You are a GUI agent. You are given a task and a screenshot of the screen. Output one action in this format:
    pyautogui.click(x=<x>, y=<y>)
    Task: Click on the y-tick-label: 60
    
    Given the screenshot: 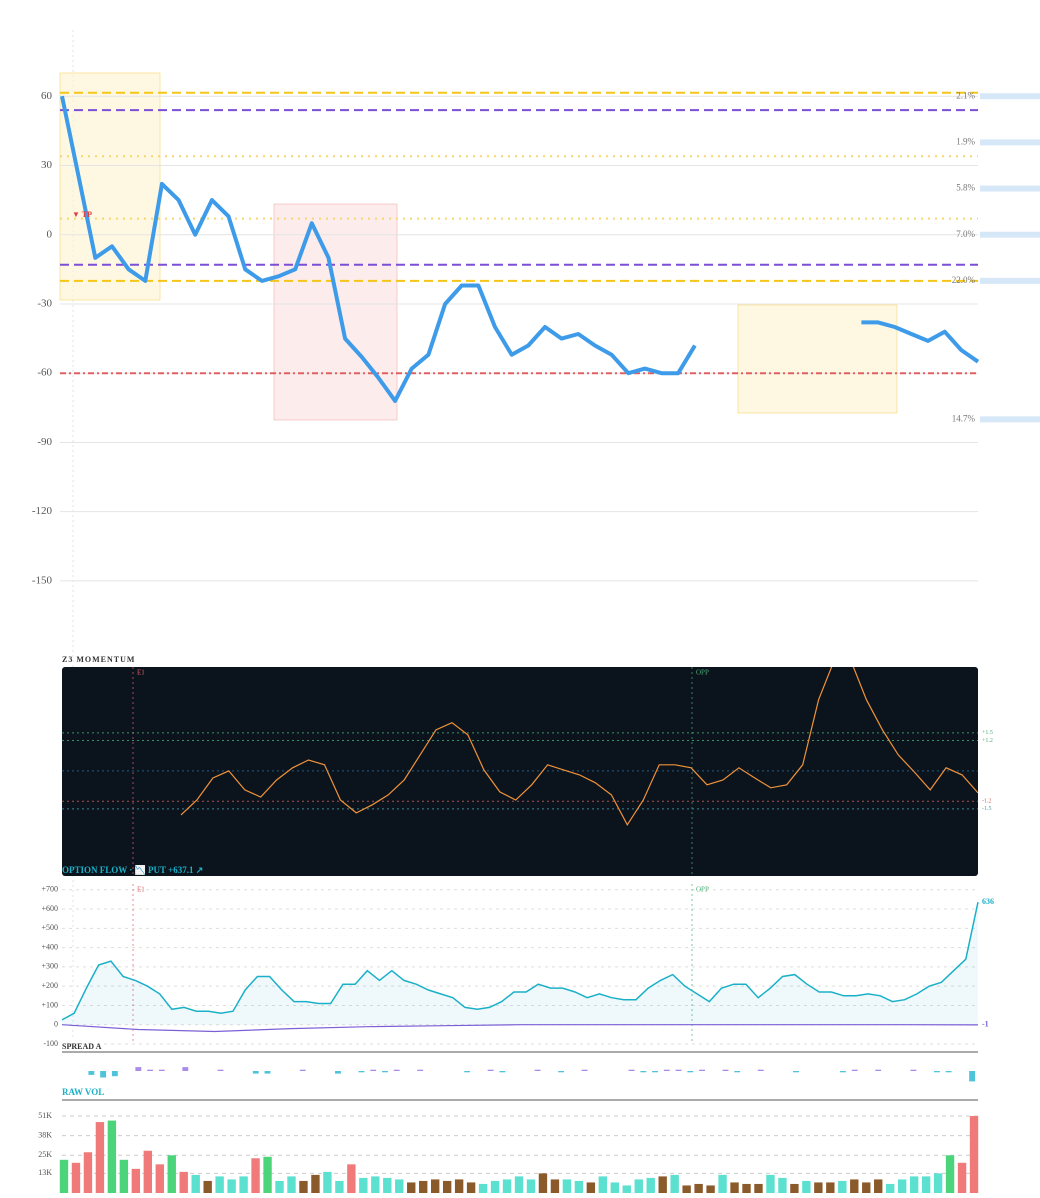 What is the action you would take?
    pyautogui.click(x=47, y=96)
    